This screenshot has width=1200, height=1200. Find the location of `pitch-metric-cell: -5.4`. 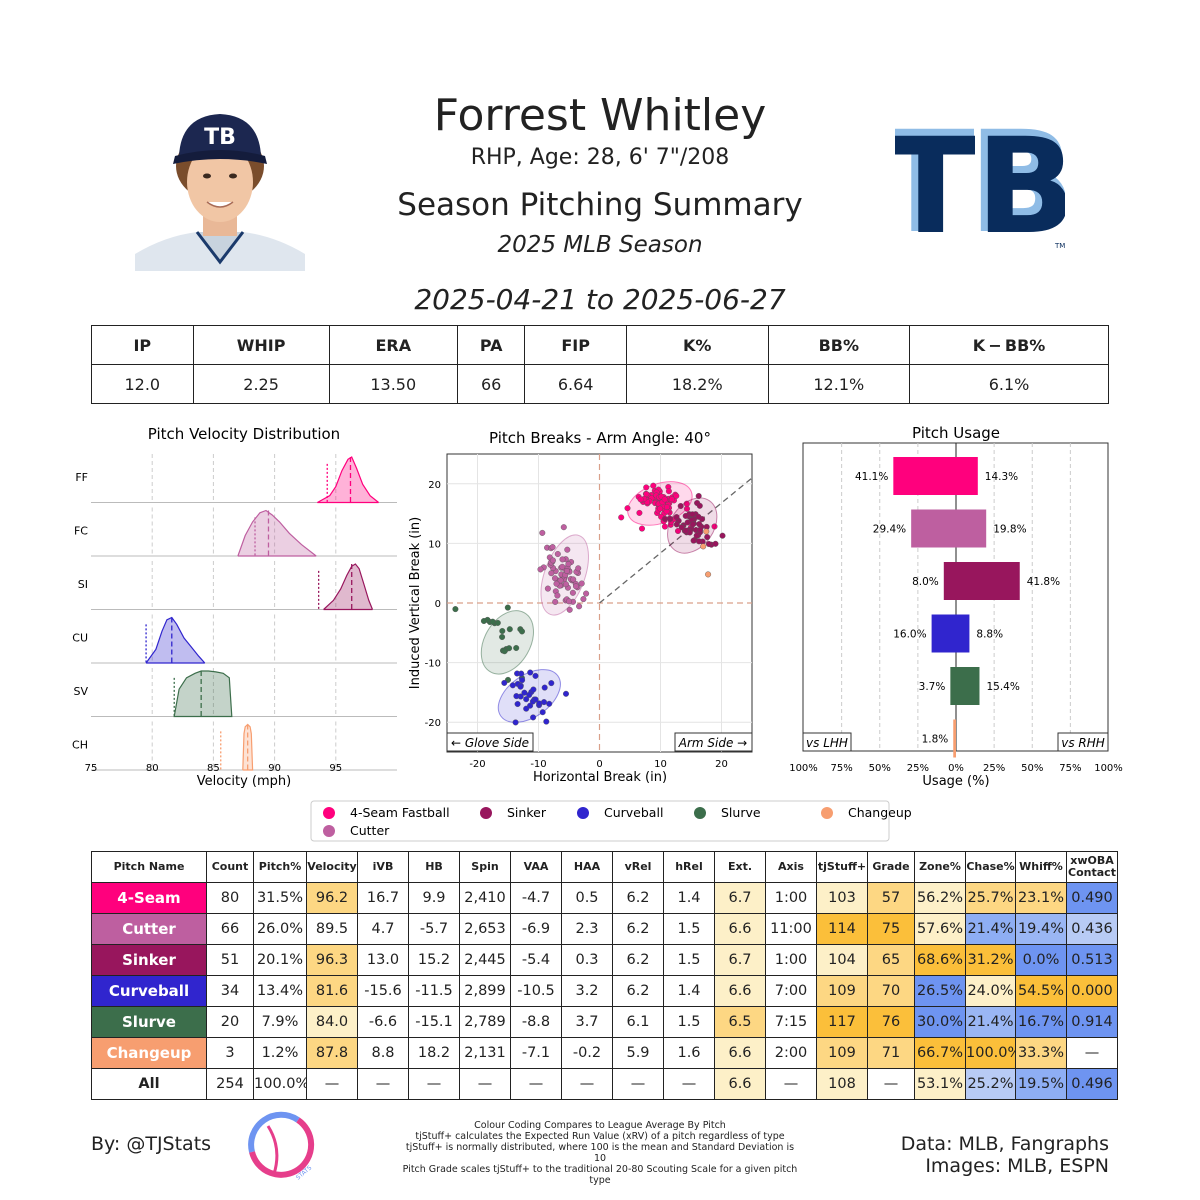

pitch-metric-cell: -5.4 is located at coordinates (536, 960).